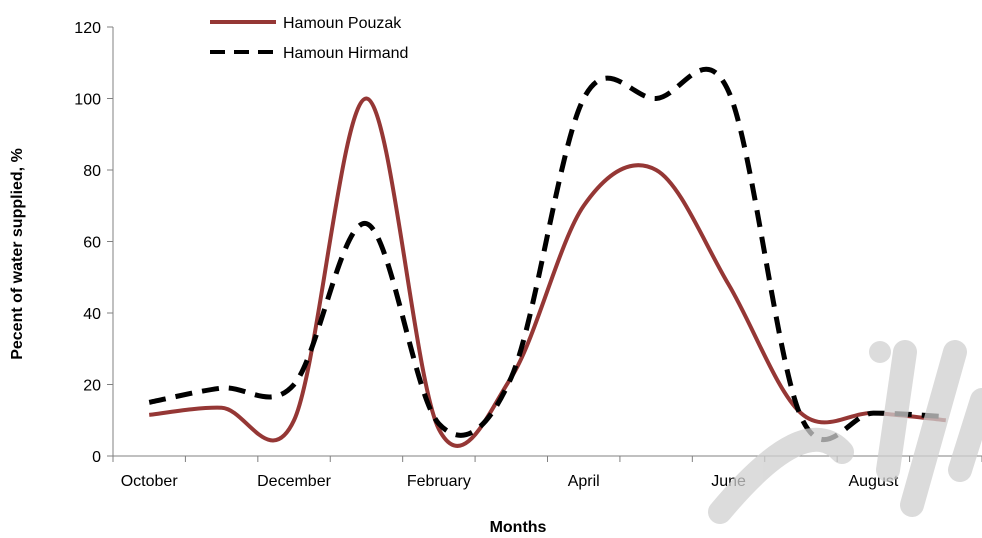 This screenshot has width=982, height=538. What do you see at coordinates (518, 527) in the screenshot?
I see `x-axis-title: Months` at bounding box center [518, 527].